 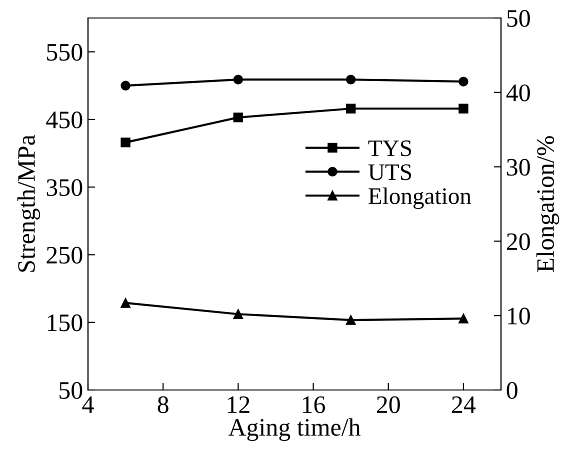 What do you see at coordinates (390, 172) in the screenshot?
I see `legend-label: UTS` at bounding box center [390, 172].